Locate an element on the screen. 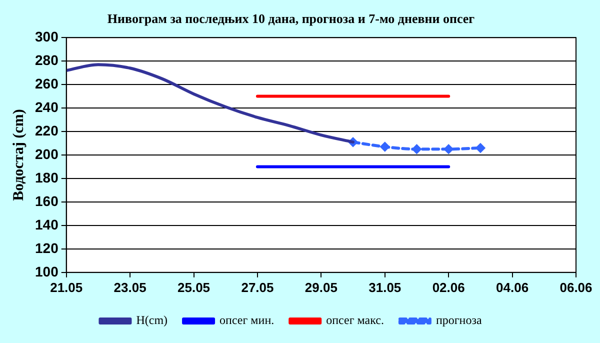 Image resolution: width=600 pixels, height=343 pixels. x-tick-label: 27.05 is located at coordinates (257, 287).